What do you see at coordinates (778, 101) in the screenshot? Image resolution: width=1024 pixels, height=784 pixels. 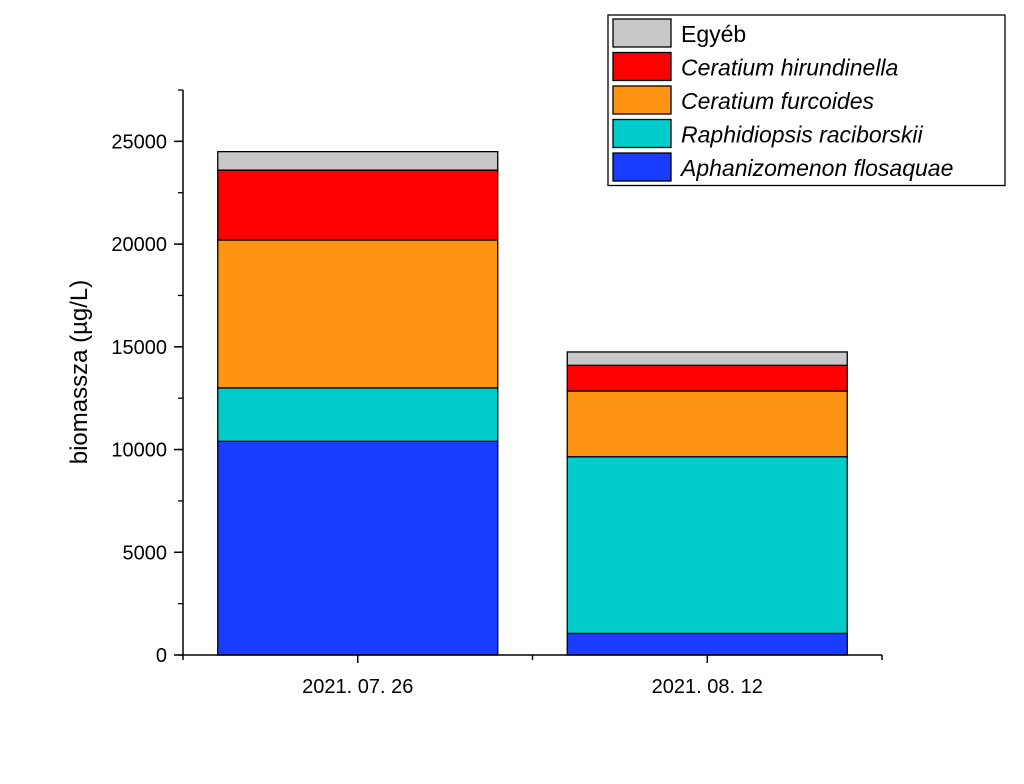 I see `legend-label: Ceratium furcoides` at bounding box center [778, 101].